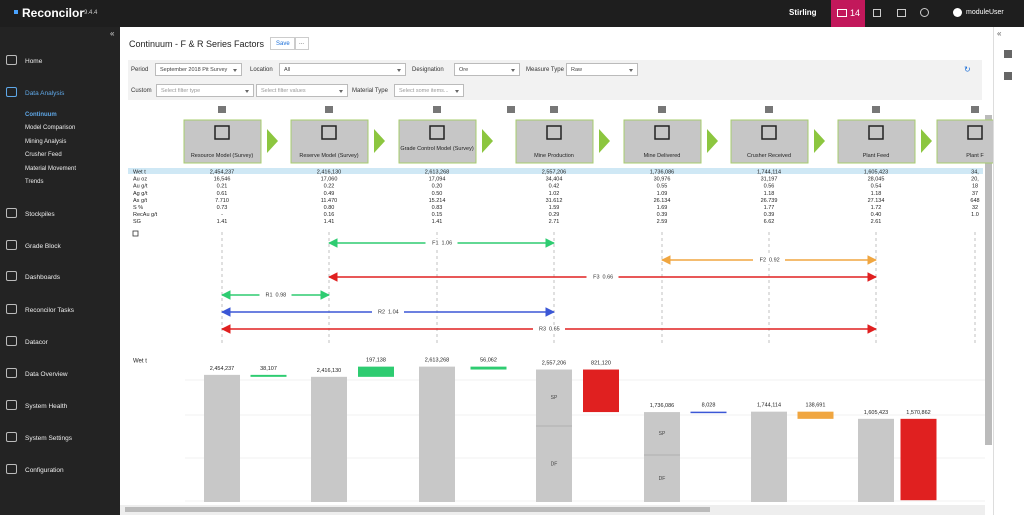 The image size is (1024, 515). What do you see at coordinates (1008, 76) in the screenshot?
I see `rail-table-icon` at bounding box center [1008, 76].